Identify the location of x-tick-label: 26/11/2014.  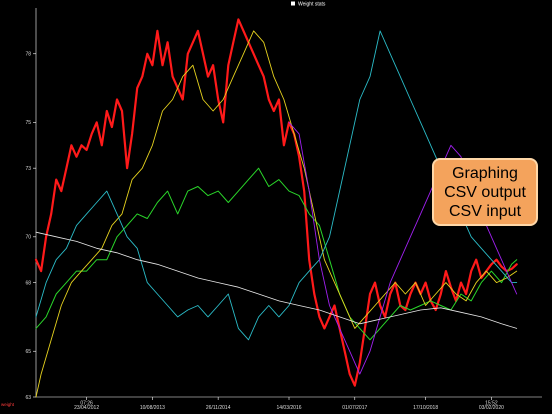
(218, 408).